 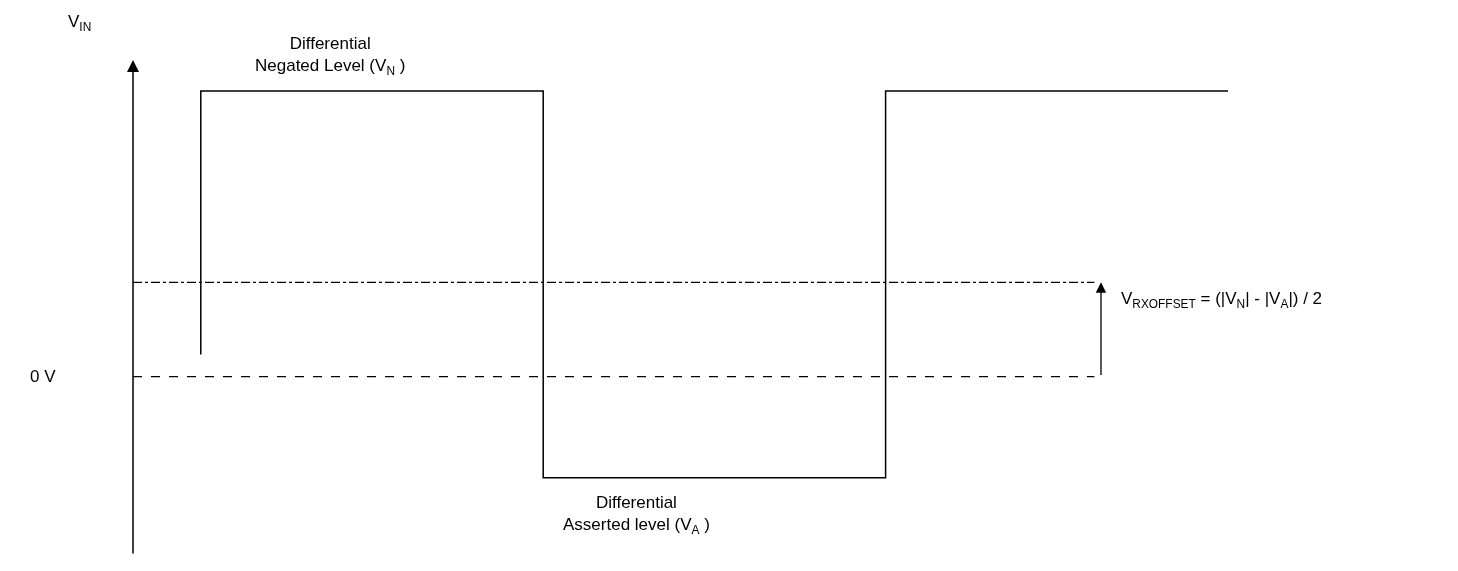 What do you see at coordinates (636, 515) in the screenshot?
I see `text: Differential Asserted level (V$_{A}$ )` at bounding box center [636, 515].